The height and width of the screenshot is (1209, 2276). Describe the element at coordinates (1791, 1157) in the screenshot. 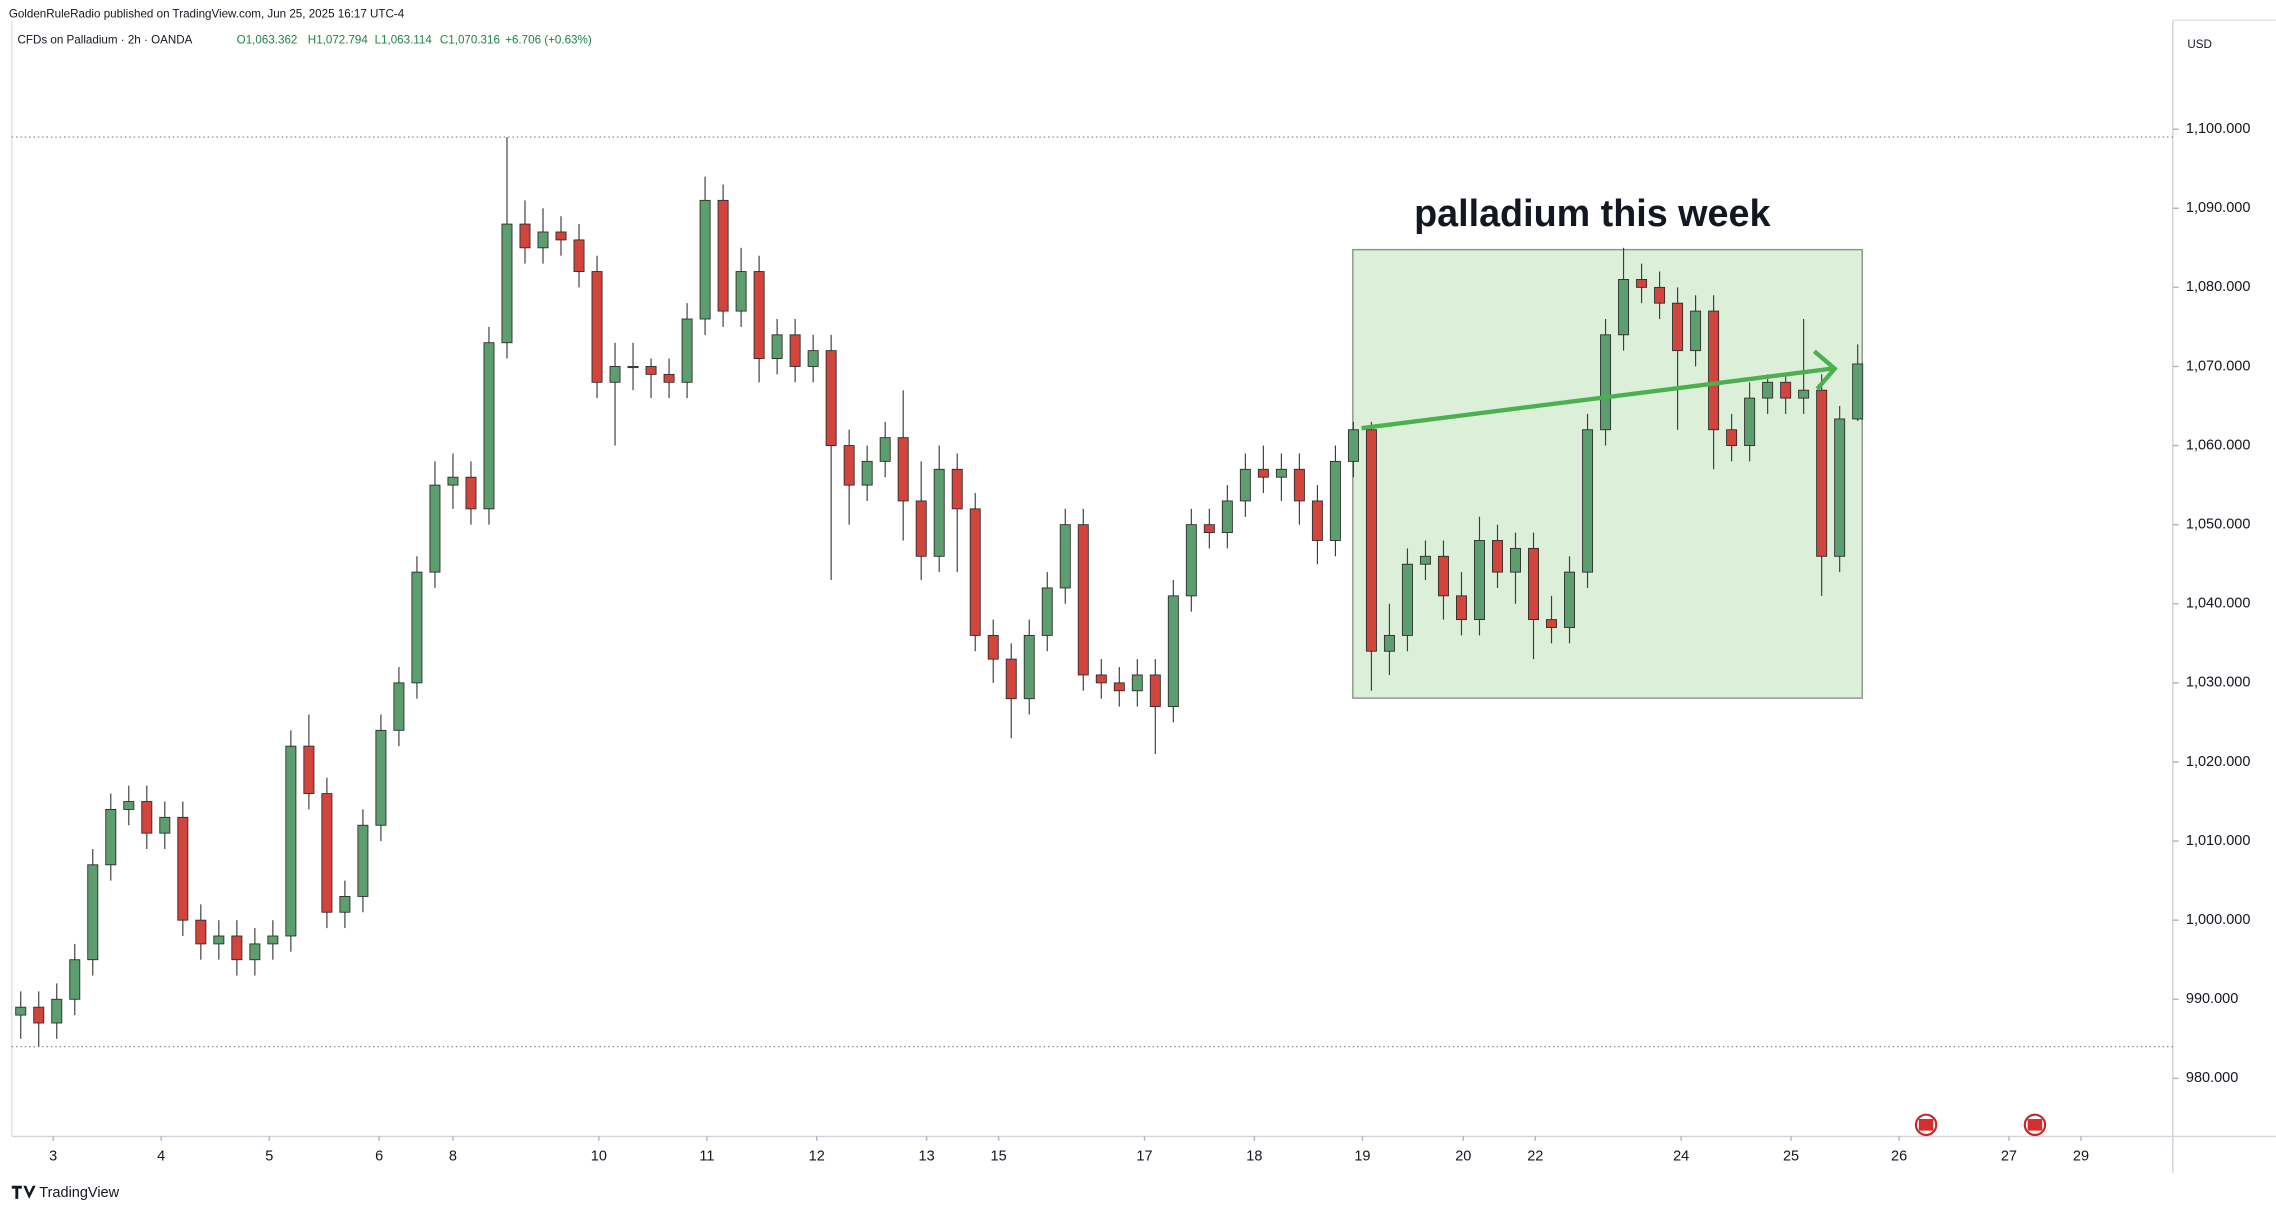

I see `x-tick-label: 25` at that location.